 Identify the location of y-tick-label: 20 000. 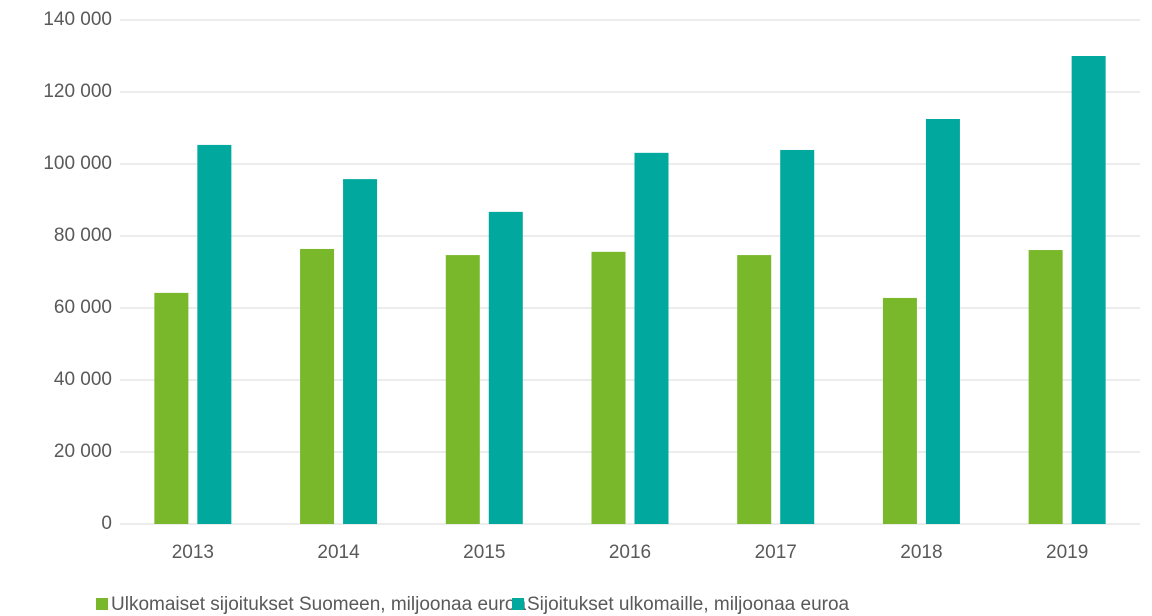
(83, 451).